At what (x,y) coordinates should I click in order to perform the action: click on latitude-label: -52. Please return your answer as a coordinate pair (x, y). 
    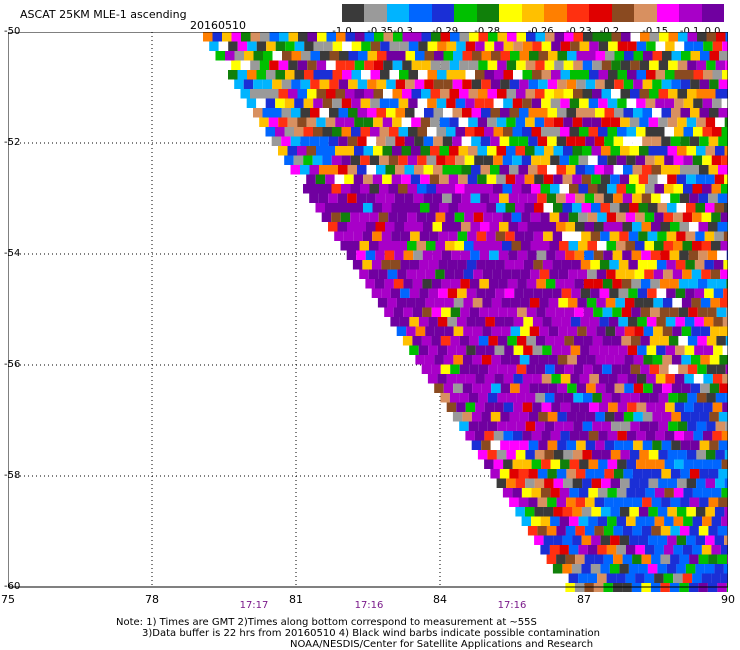
    Looking at the image, I should click on (12, 142).